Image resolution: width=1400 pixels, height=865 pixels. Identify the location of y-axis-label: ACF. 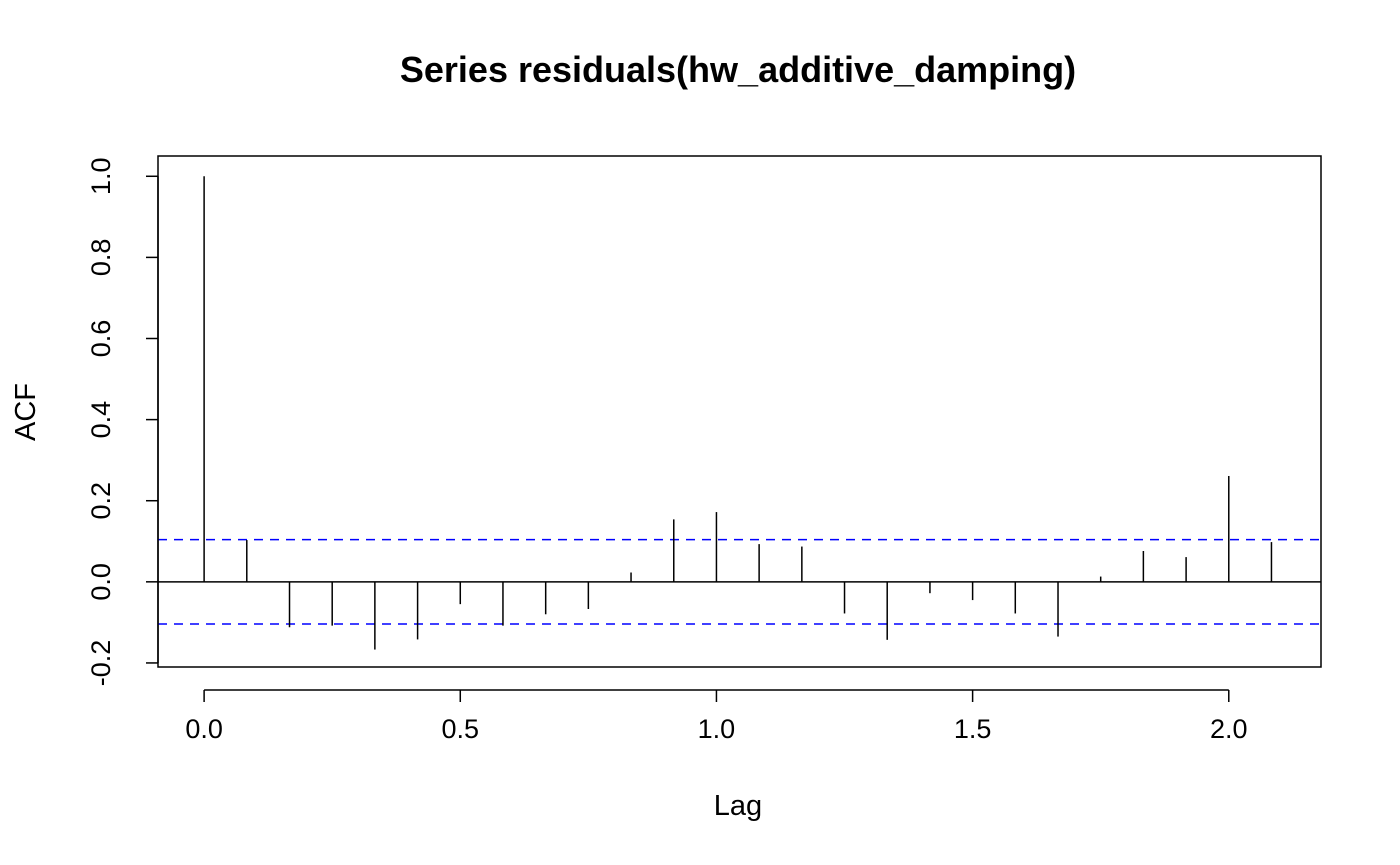
(26, 412).